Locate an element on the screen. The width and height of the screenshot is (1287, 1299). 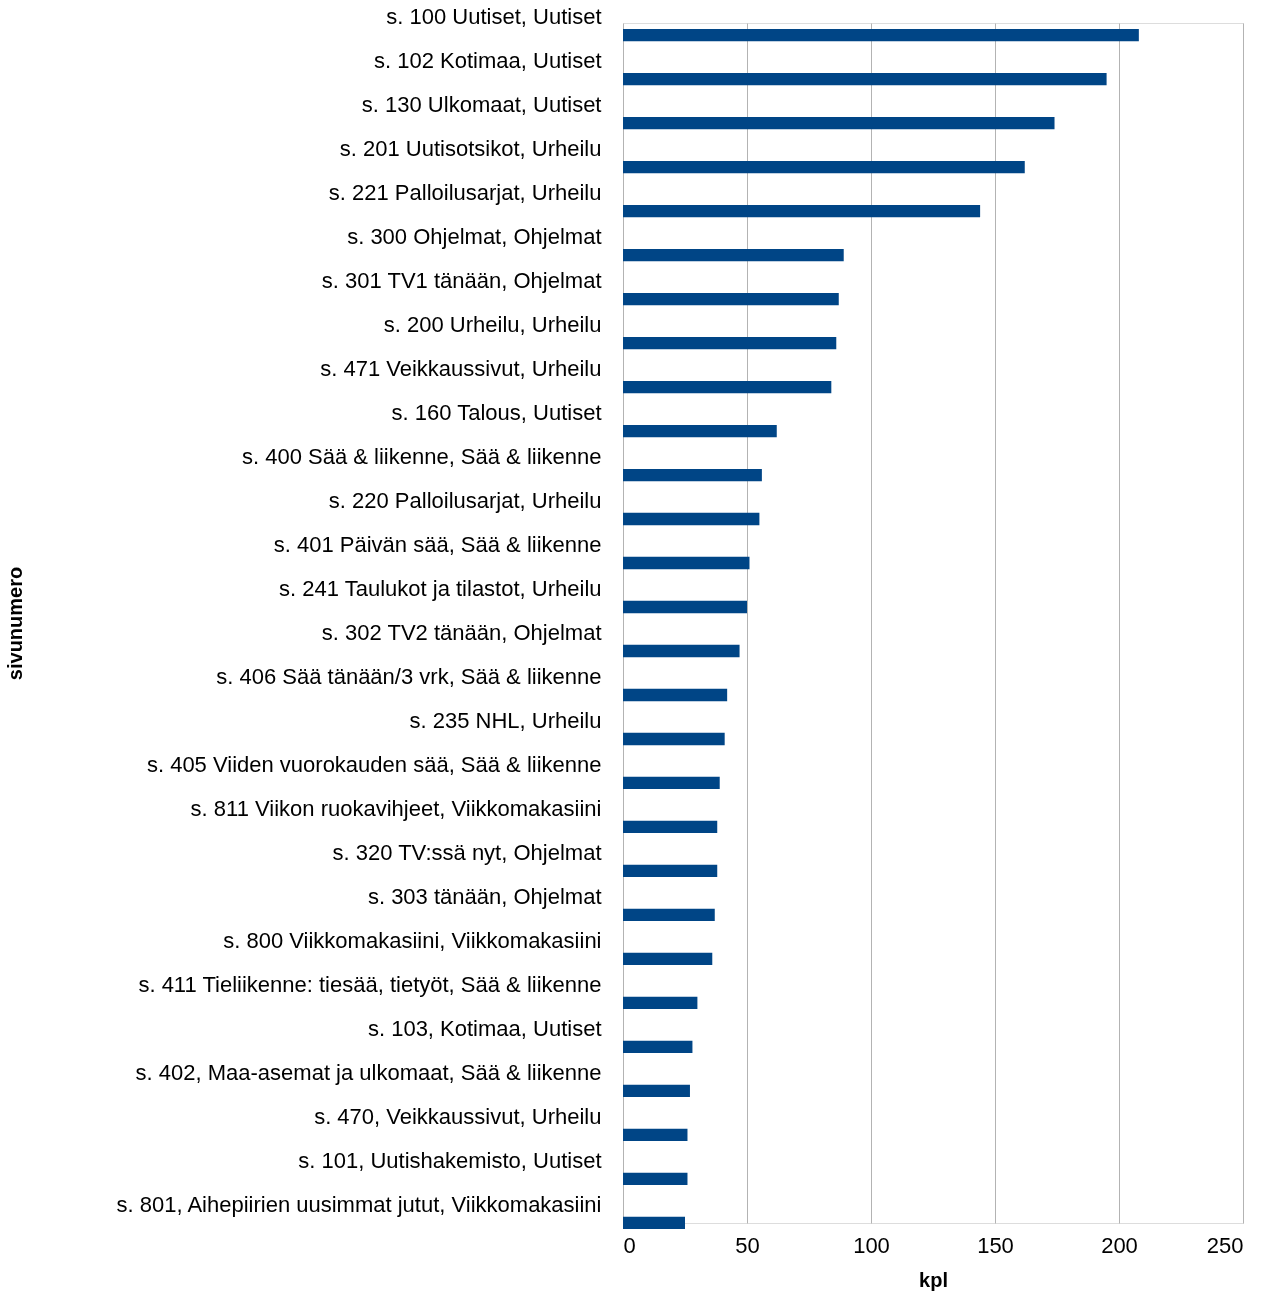
y-tick-label: s. 235 NHL, Urheilu is located at coordinates (505, 720).